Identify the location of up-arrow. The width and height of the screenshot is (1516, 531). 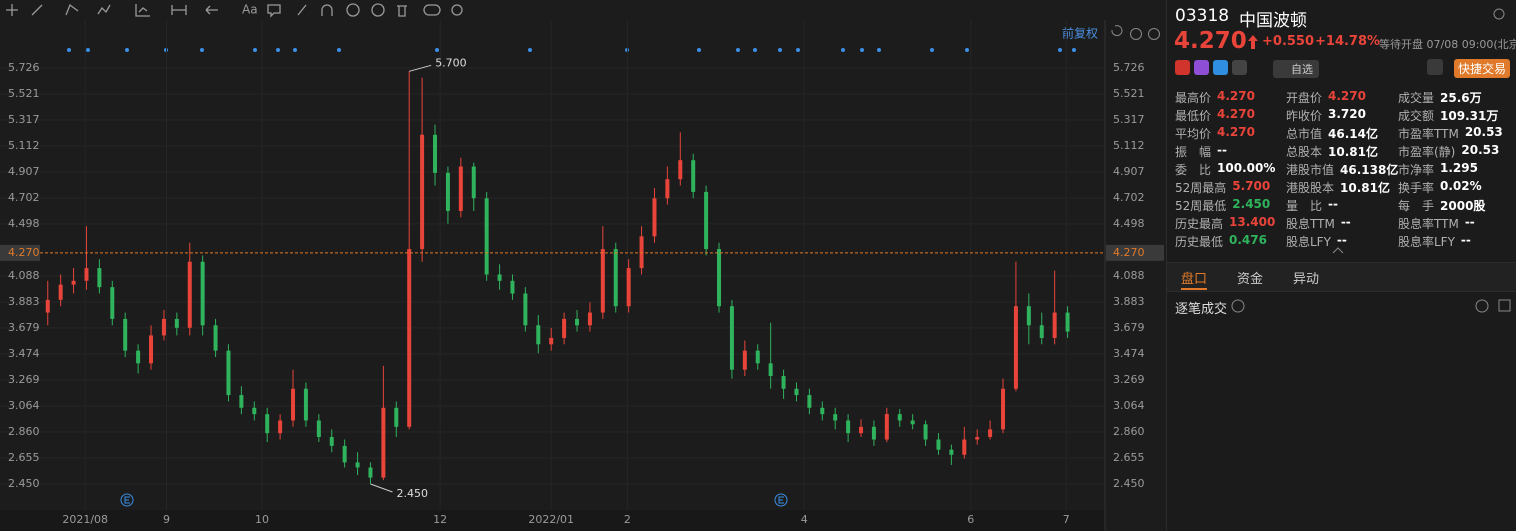
(1253, 42).